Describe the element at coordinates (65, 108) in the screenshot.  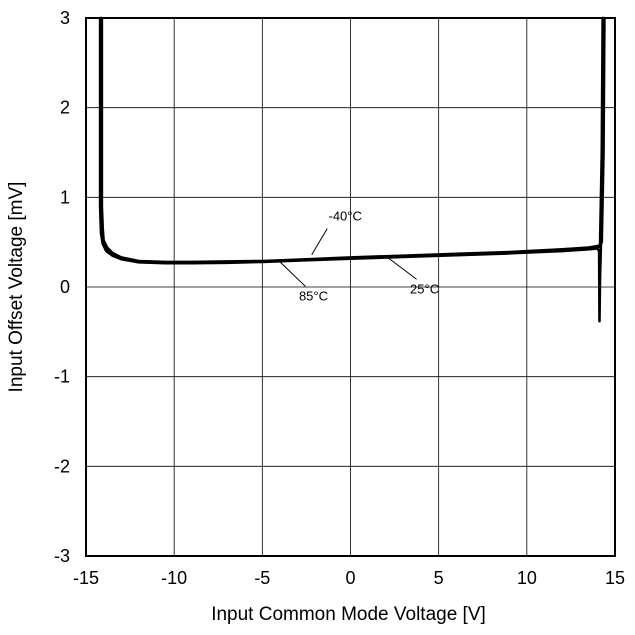
I see `y-tick-label: 2` at that location.